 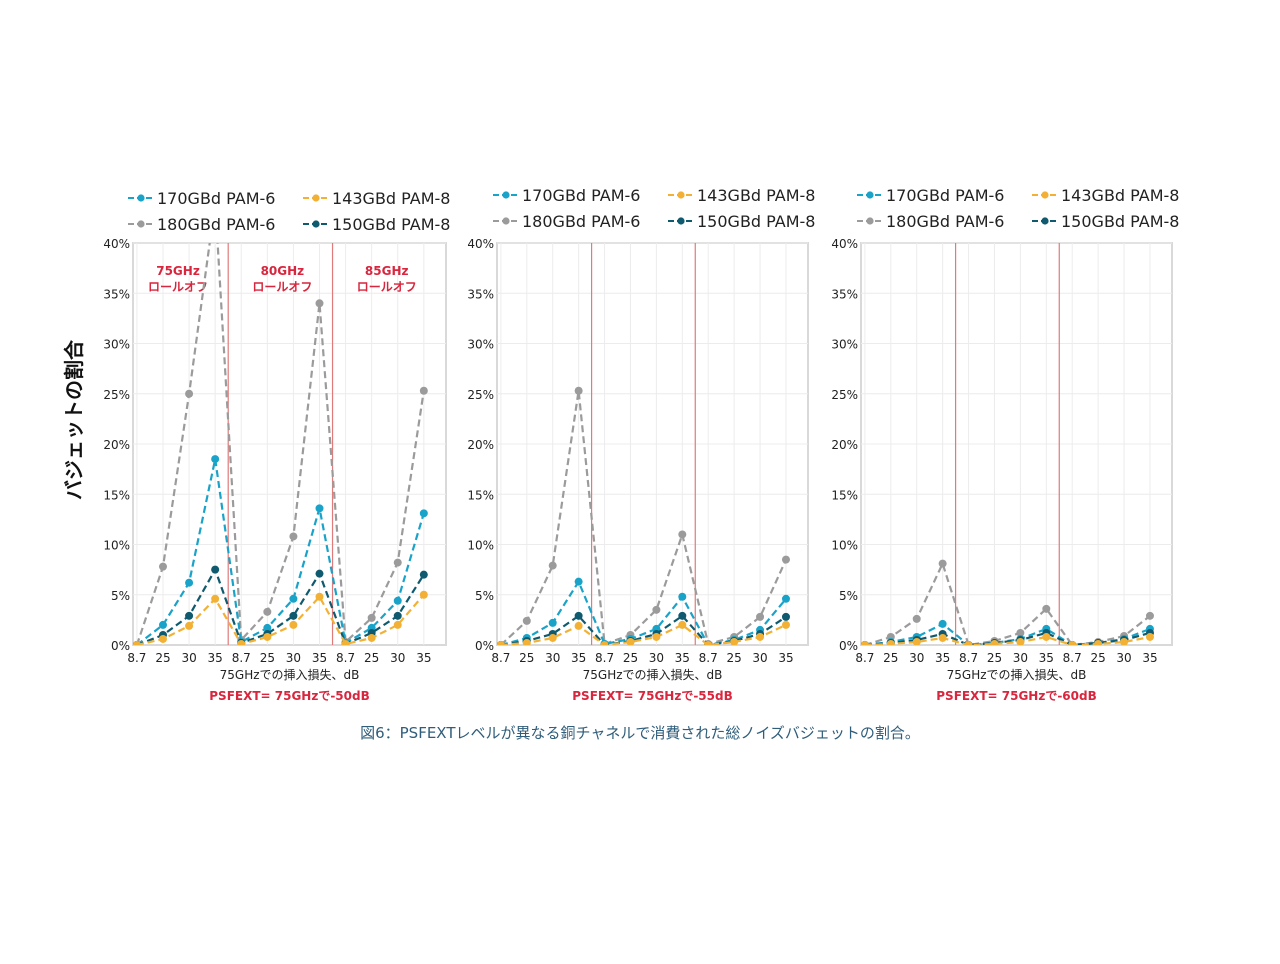 I want to click on rolloff-label: ロールオフ, so click(x=387, y=287).